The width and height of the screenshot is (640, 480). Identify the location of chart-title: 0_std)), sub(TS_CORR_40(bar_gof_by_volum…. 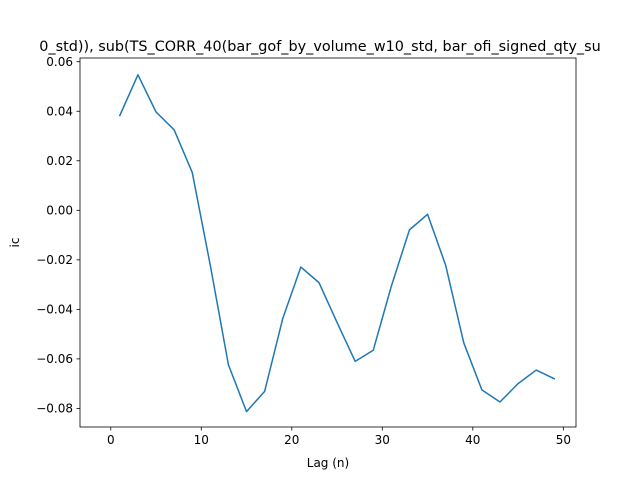
(319, 47).